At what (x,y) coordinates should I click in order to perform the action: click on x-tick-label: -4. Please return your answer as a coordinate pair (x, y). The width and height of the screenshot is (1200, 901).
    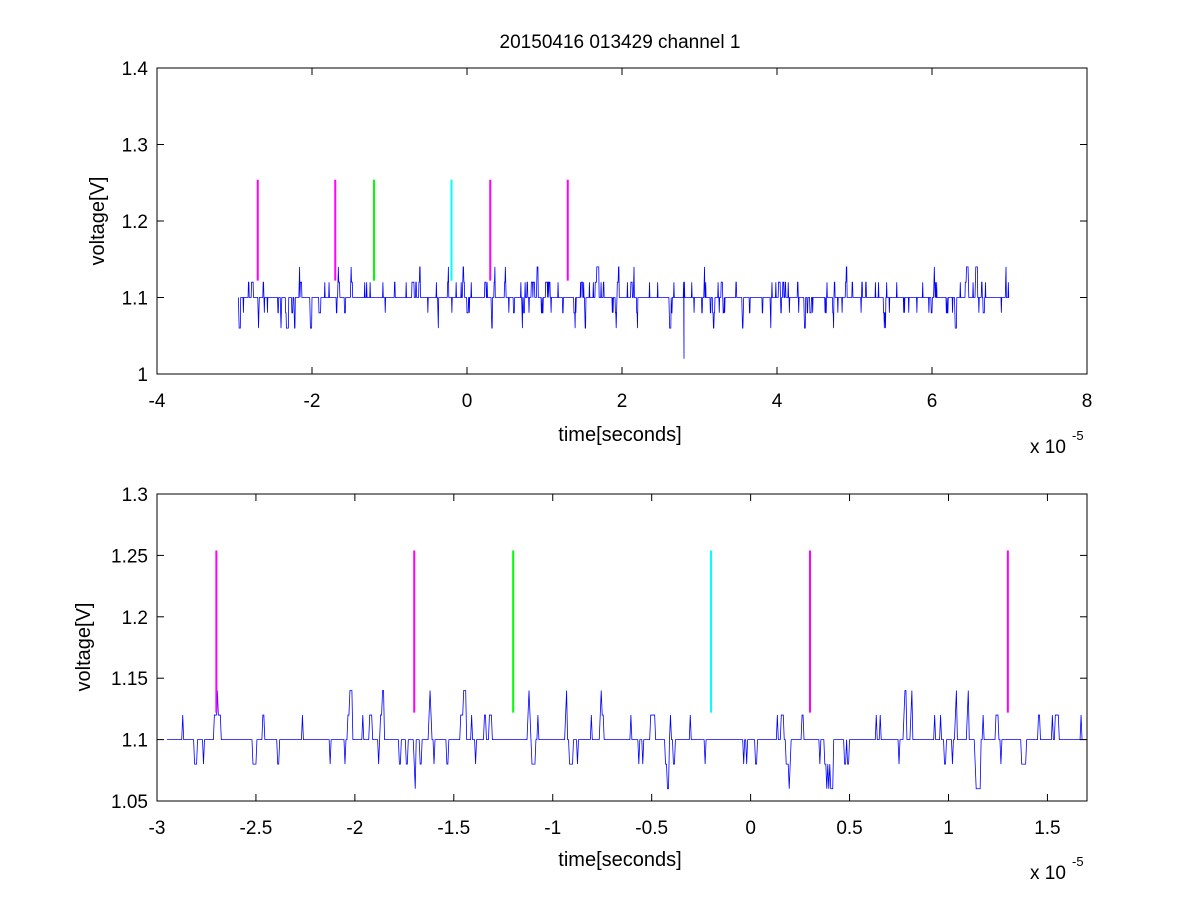
    Looking at the image, I should click on (157, 401).